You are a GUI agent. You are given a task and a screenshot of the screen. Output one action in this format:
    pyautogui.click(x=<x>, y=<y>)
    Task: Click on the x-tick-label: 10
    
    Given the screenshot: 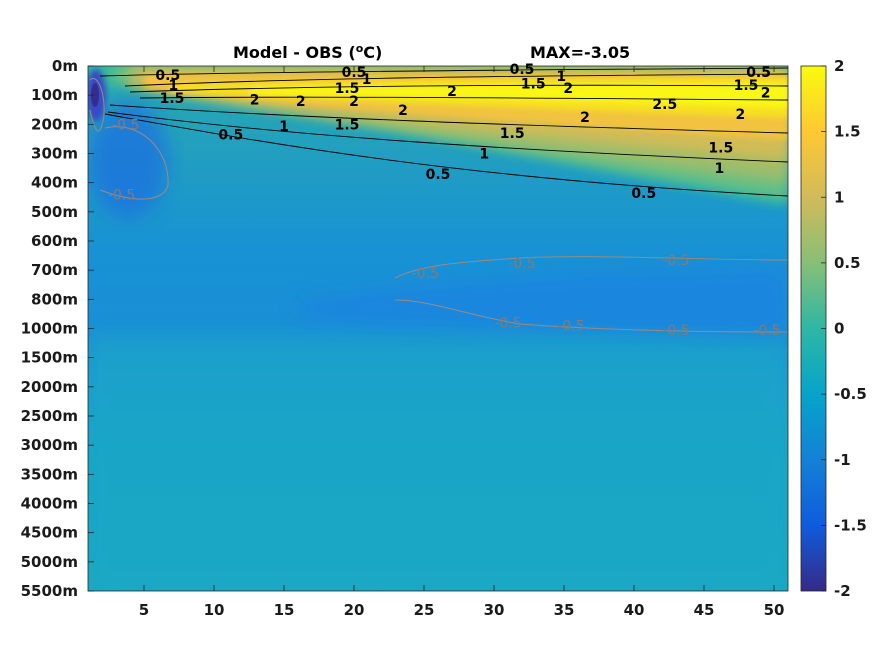 What is the action you would take?
    pyautogui.click(x=214, y=610)
    